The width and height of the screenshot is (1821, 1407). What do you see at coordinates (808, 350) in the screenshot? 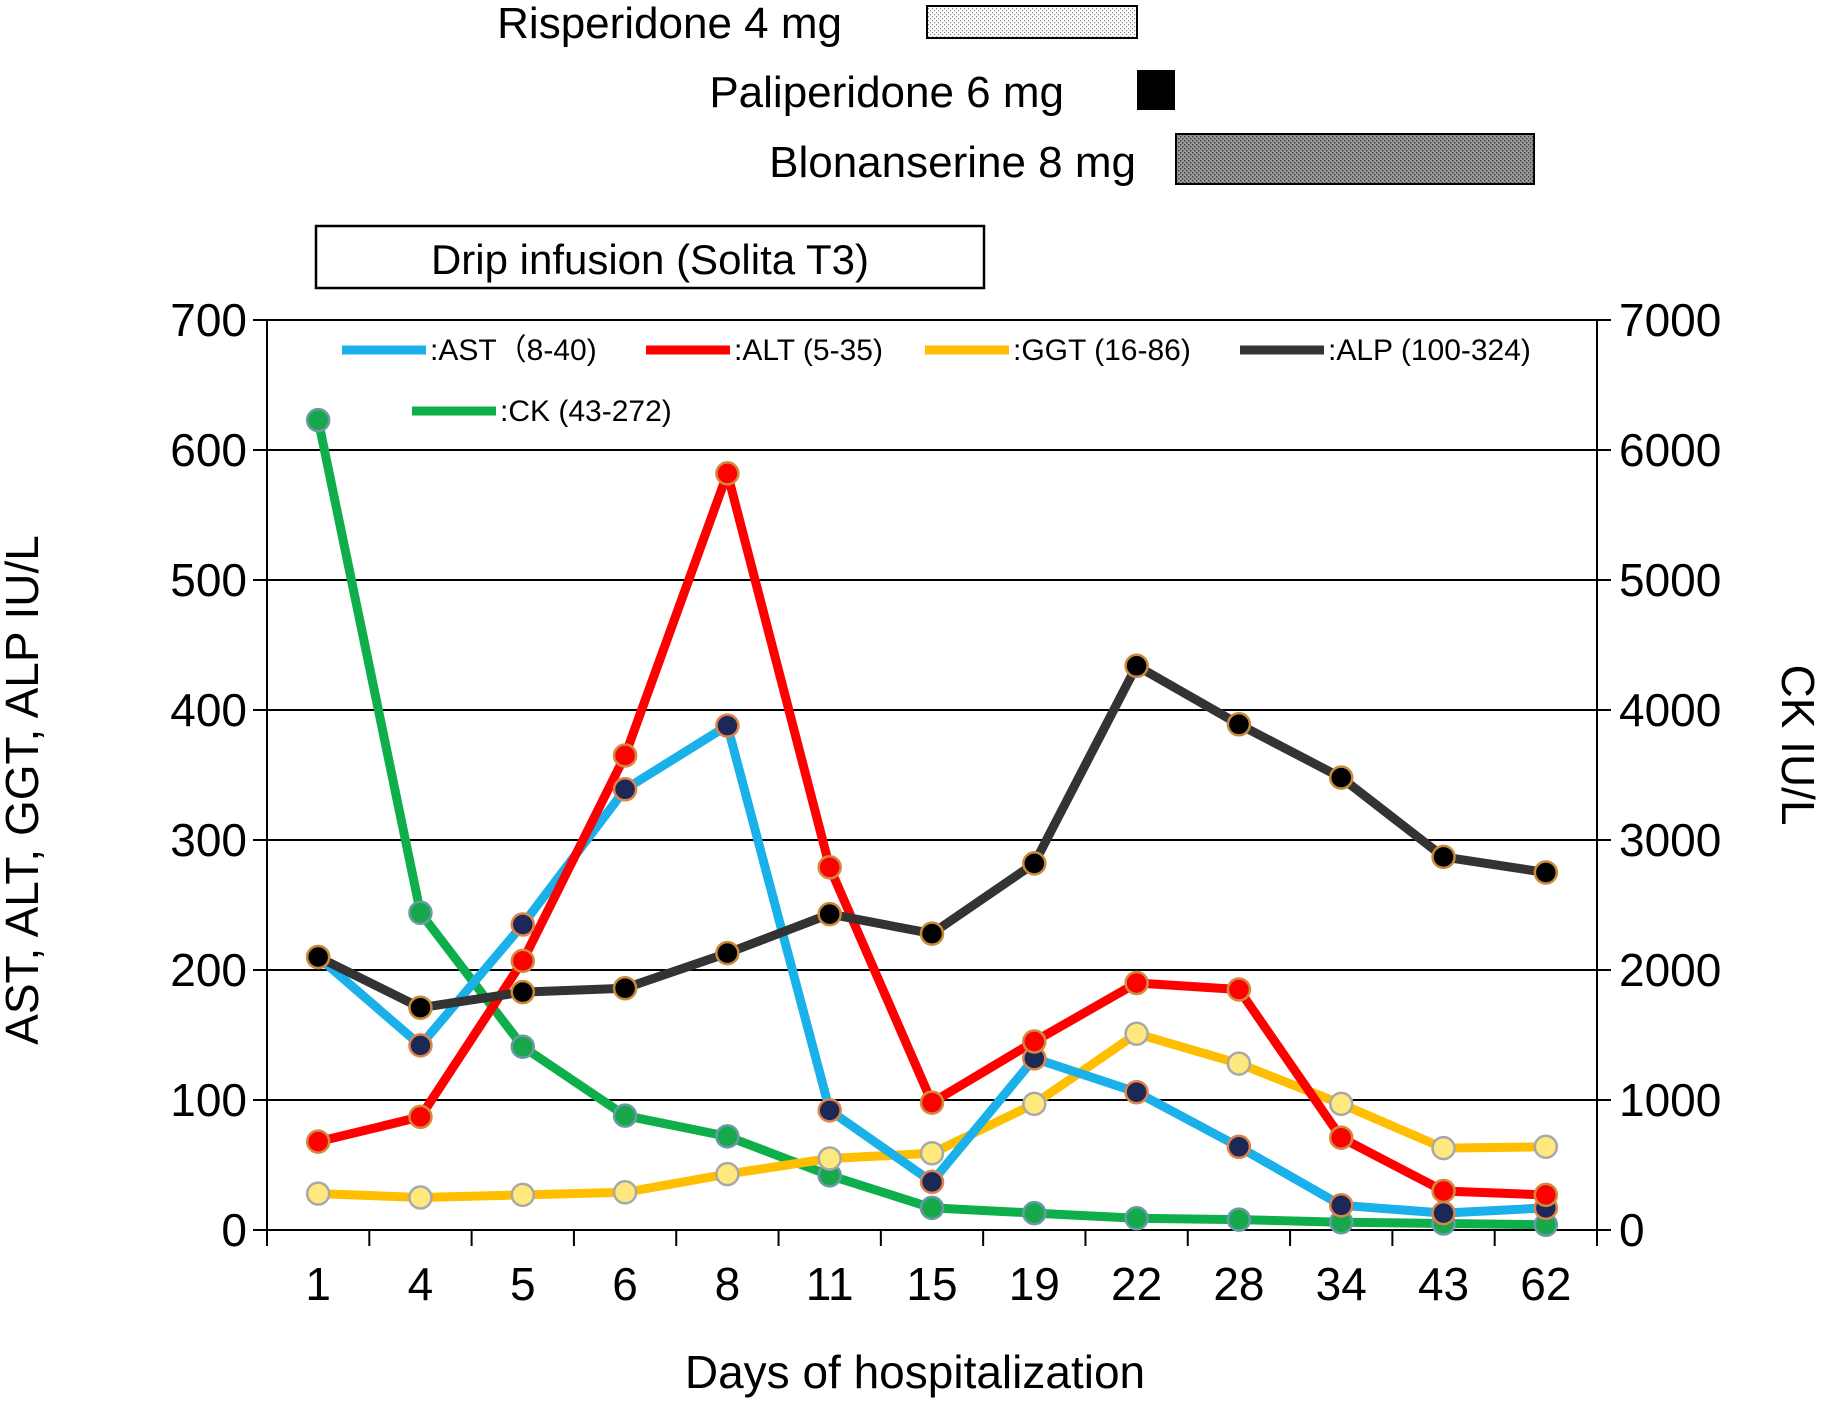
I see `legend-label-alt: :ALT (5-35)` at bounding box center [808, 350].